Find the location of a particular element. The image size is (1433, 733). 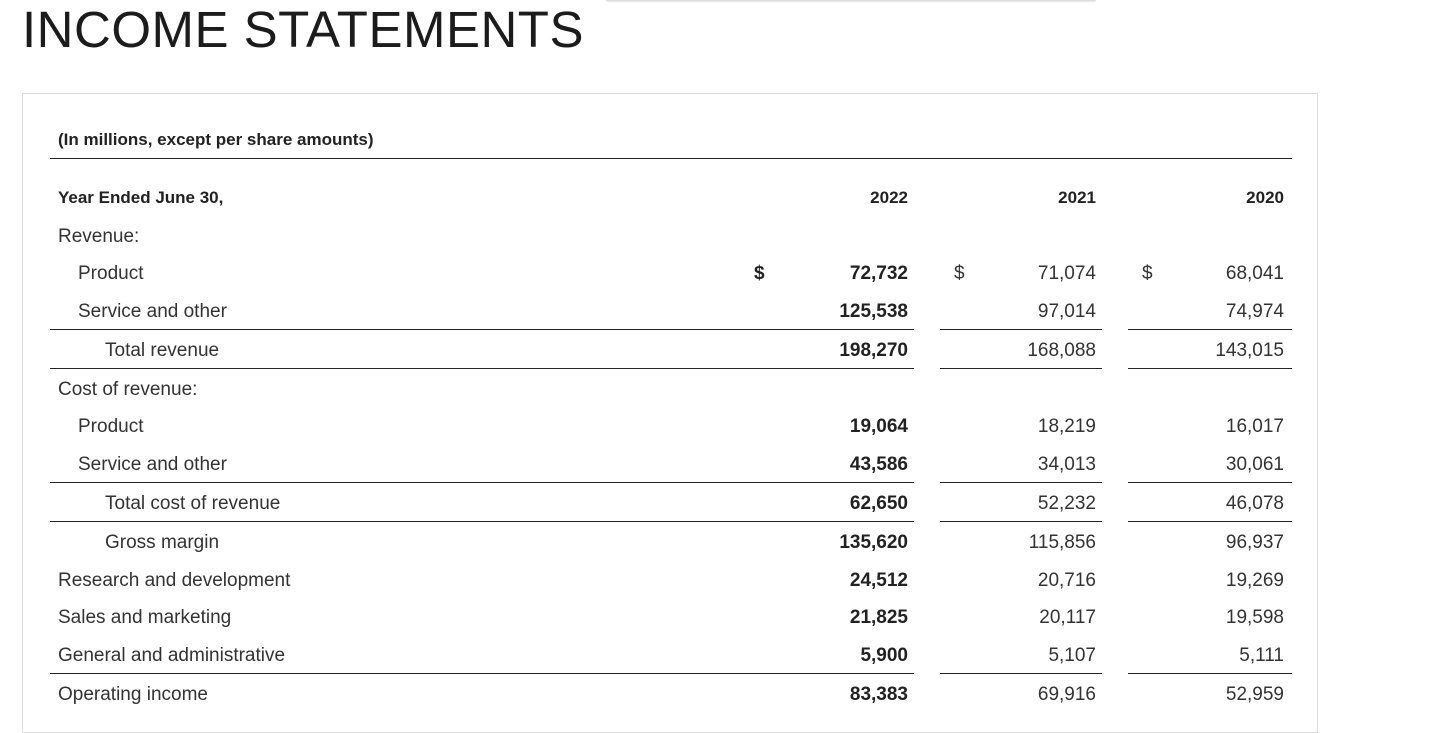

value-2021: 97,014 is located at coordinates (1066, 311).